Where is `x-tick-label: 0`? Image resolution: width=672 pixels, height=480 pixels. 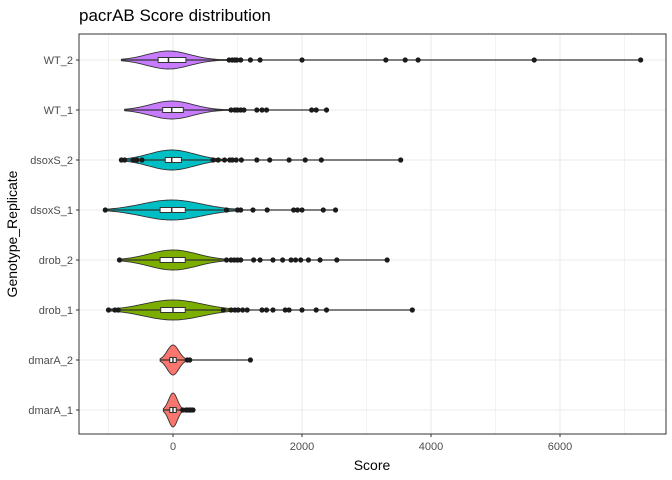 x-tick-label: 0 is located at coordinates (173, 447).